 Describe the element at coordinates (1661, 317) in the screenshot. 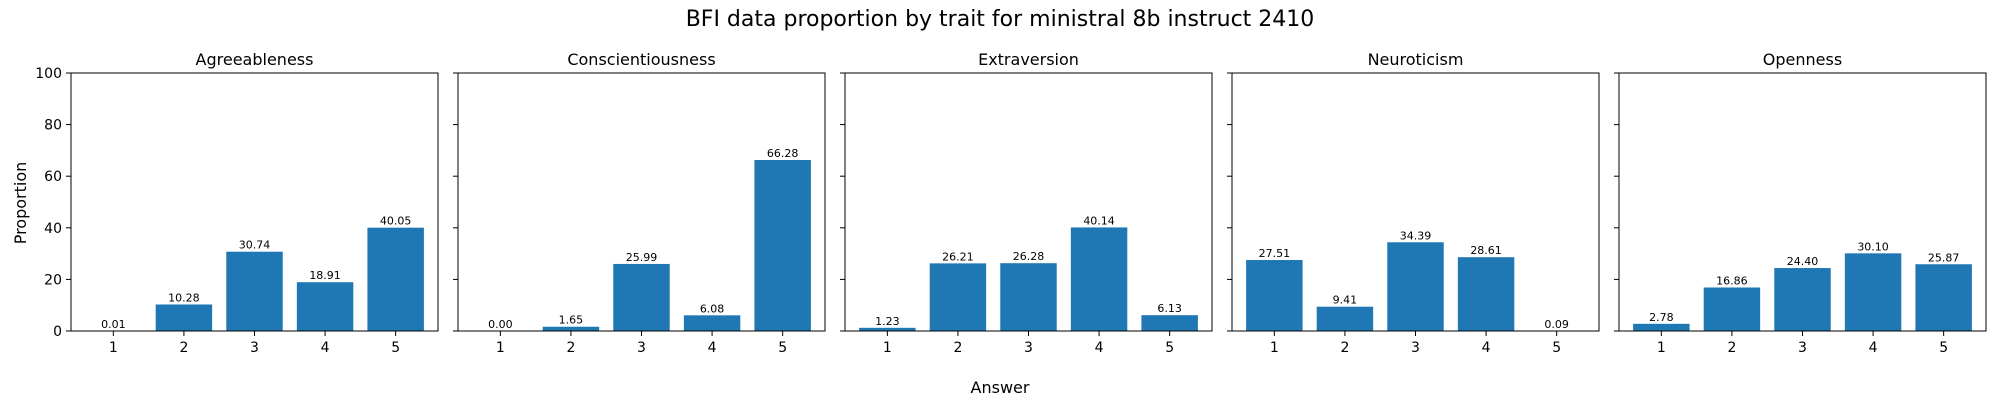

I see `bar-value-label: 2.78` at that location.